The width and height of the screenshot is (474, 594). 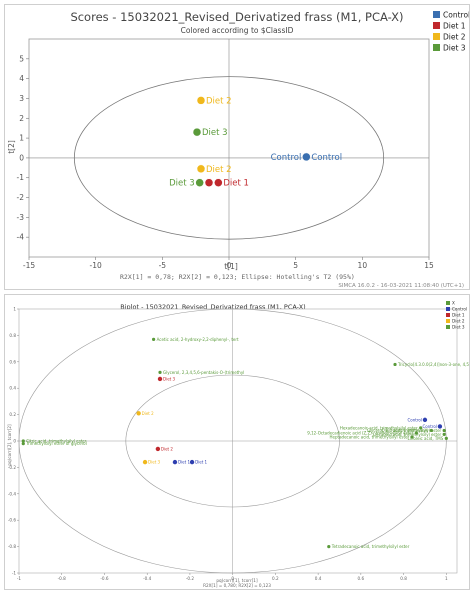 What do you see at coordinates (19, 578) in the screenshot?
I see `biplot-x-tick-label: -1` at bounding box center [19, 578].